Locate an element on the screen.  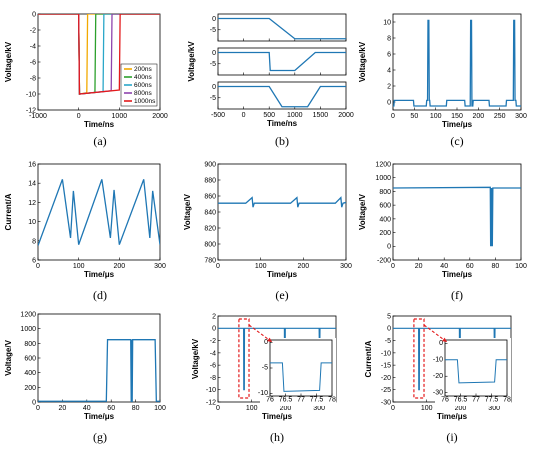
i-inset-bg is located at coordinates (473, 372).